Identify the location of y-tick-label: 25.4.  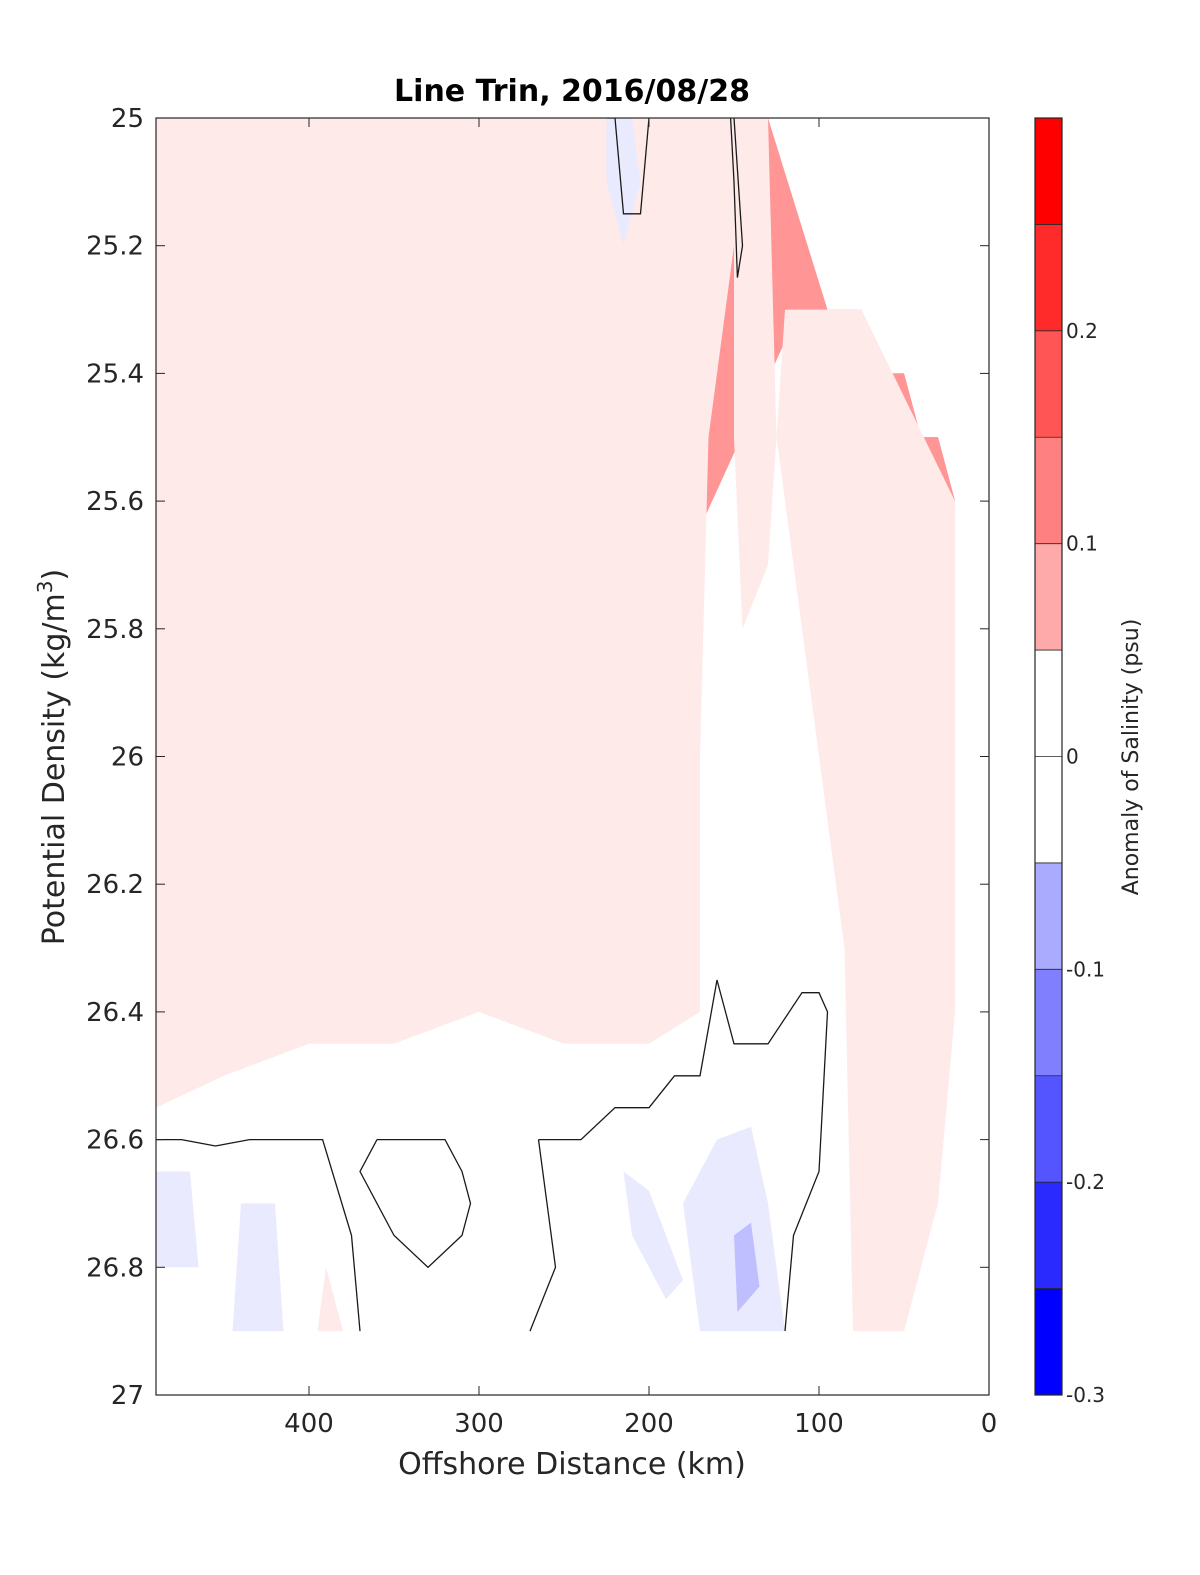
(115, 374).